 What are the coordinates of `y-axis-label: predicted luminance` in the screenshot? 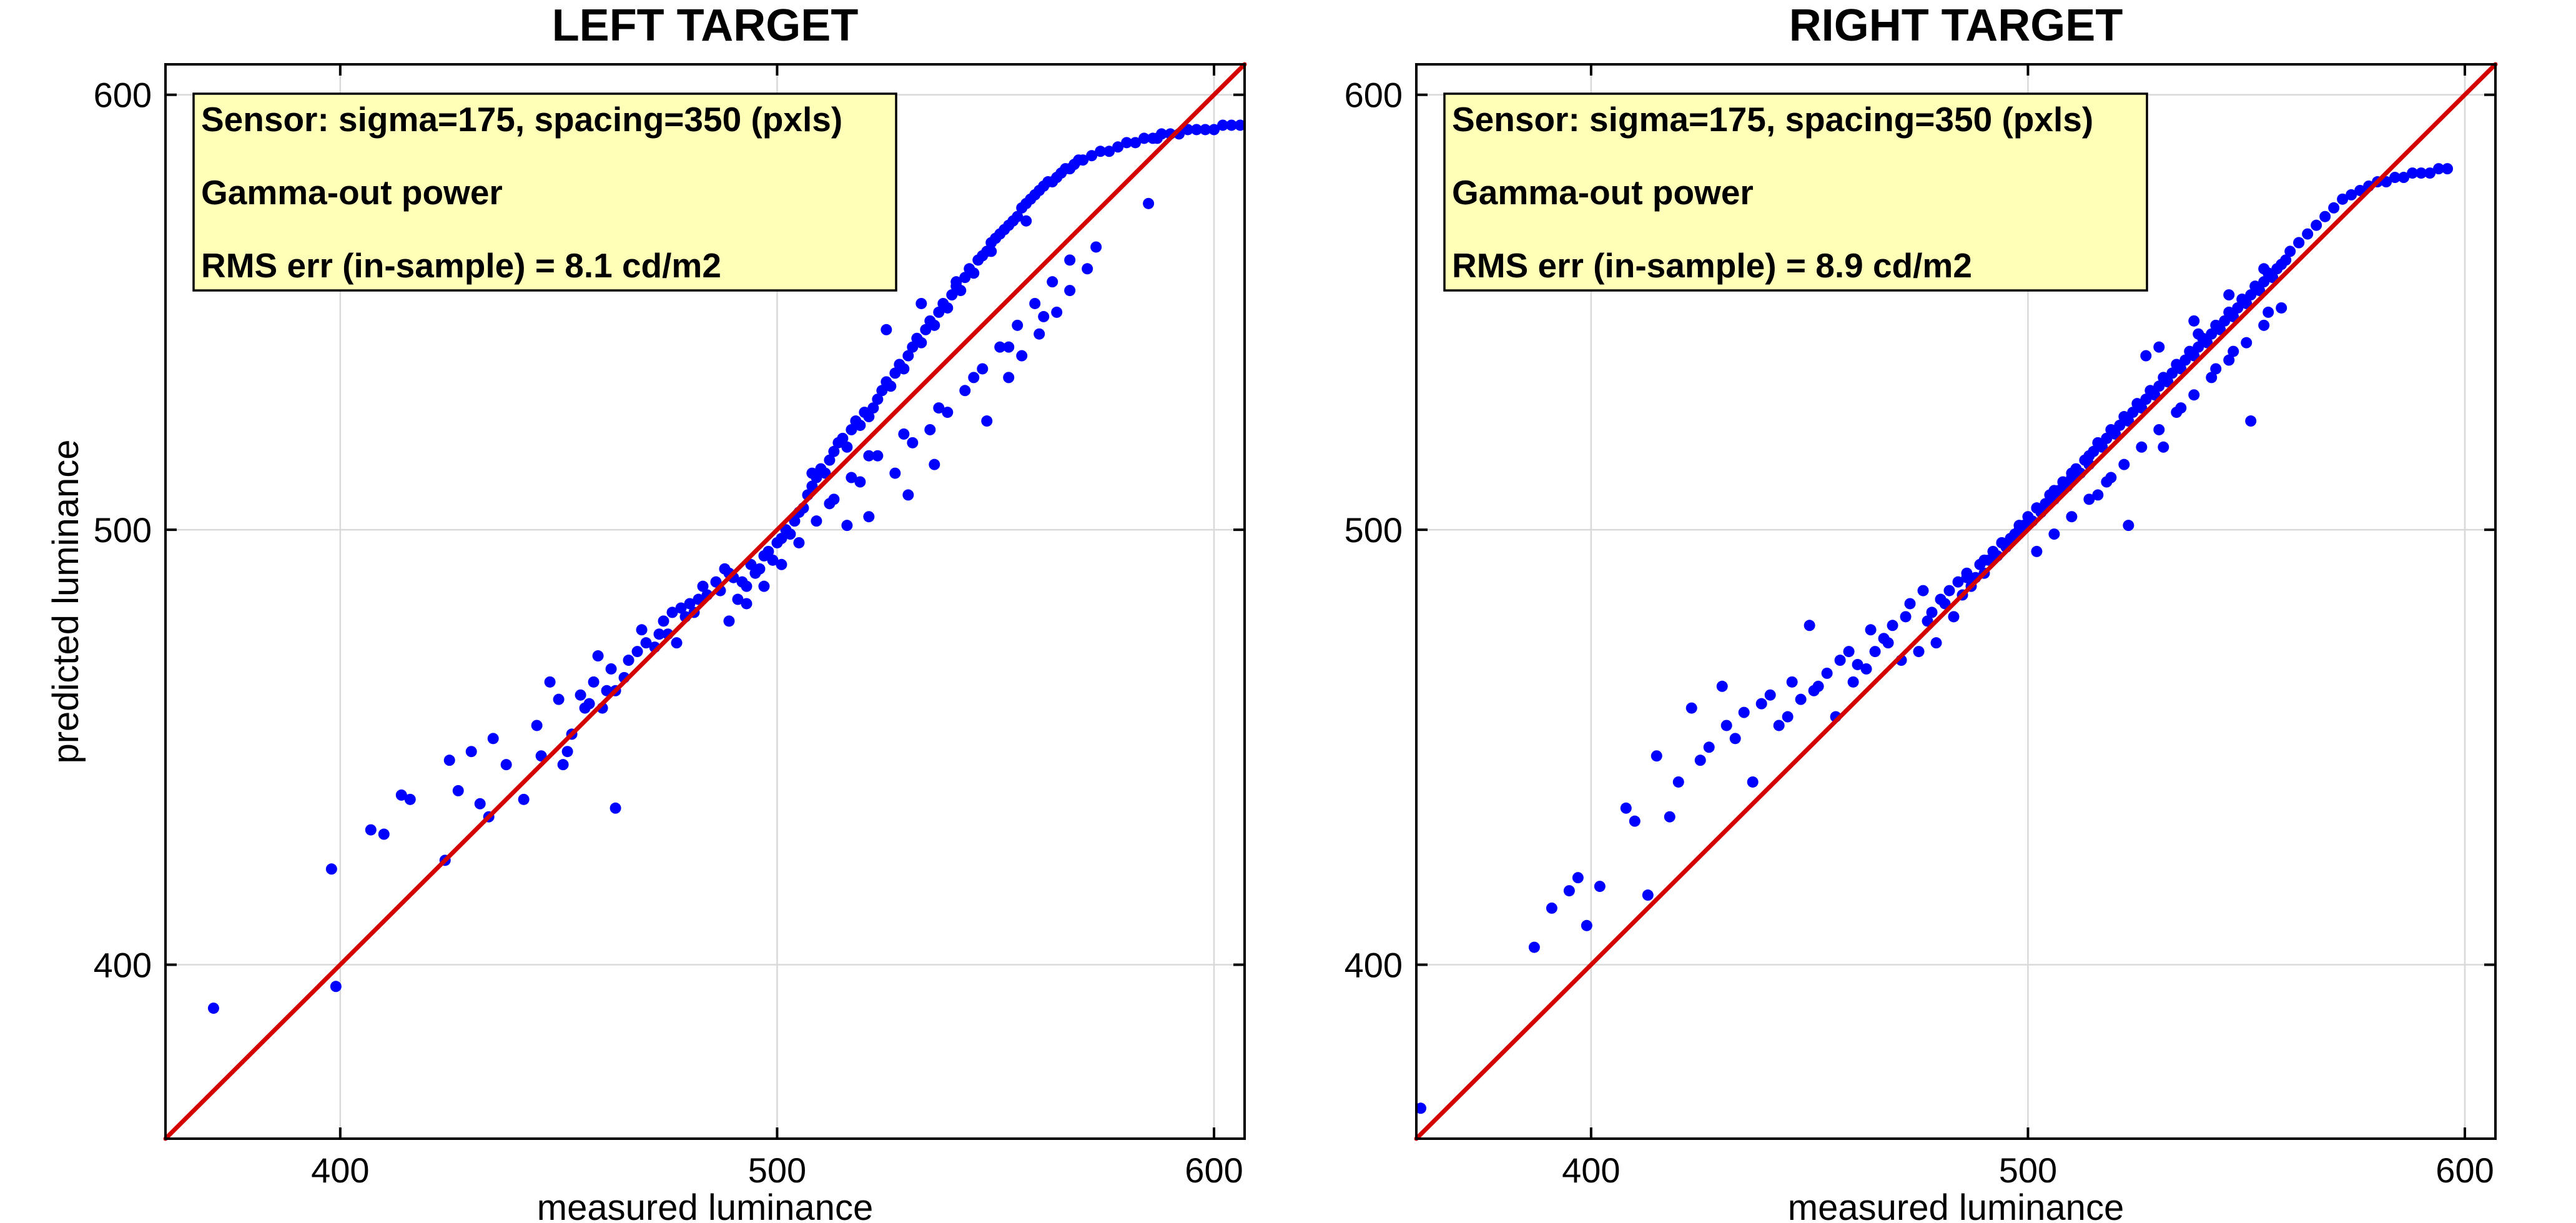 It's located at (66, 601).